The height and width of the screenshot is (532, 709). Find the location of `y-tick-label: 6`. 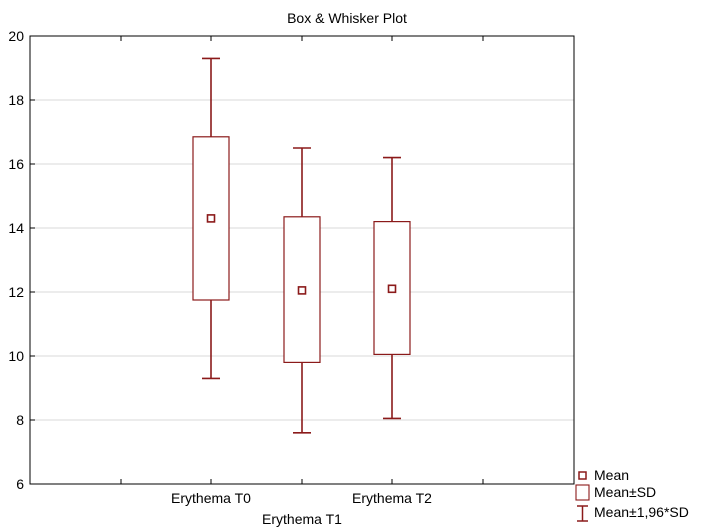

y-tick-label: 6 is located at coordinates (20, 484).